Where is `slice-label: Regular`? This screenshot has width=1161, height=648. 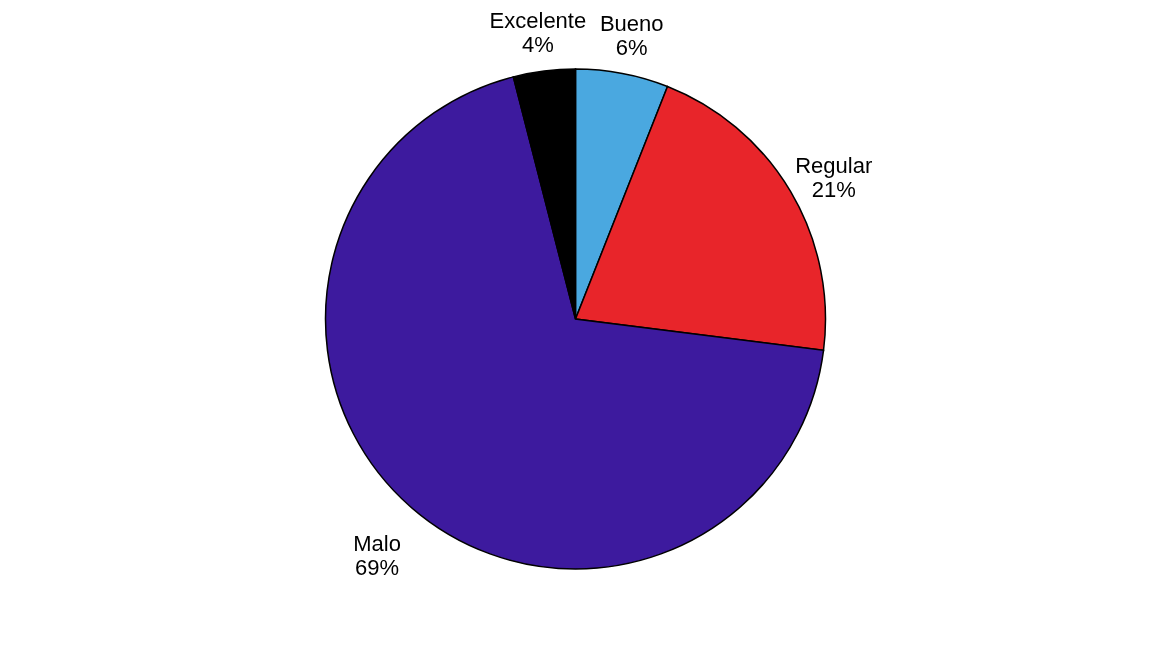 slice-label: Regular is located at coordinates (834, 166).